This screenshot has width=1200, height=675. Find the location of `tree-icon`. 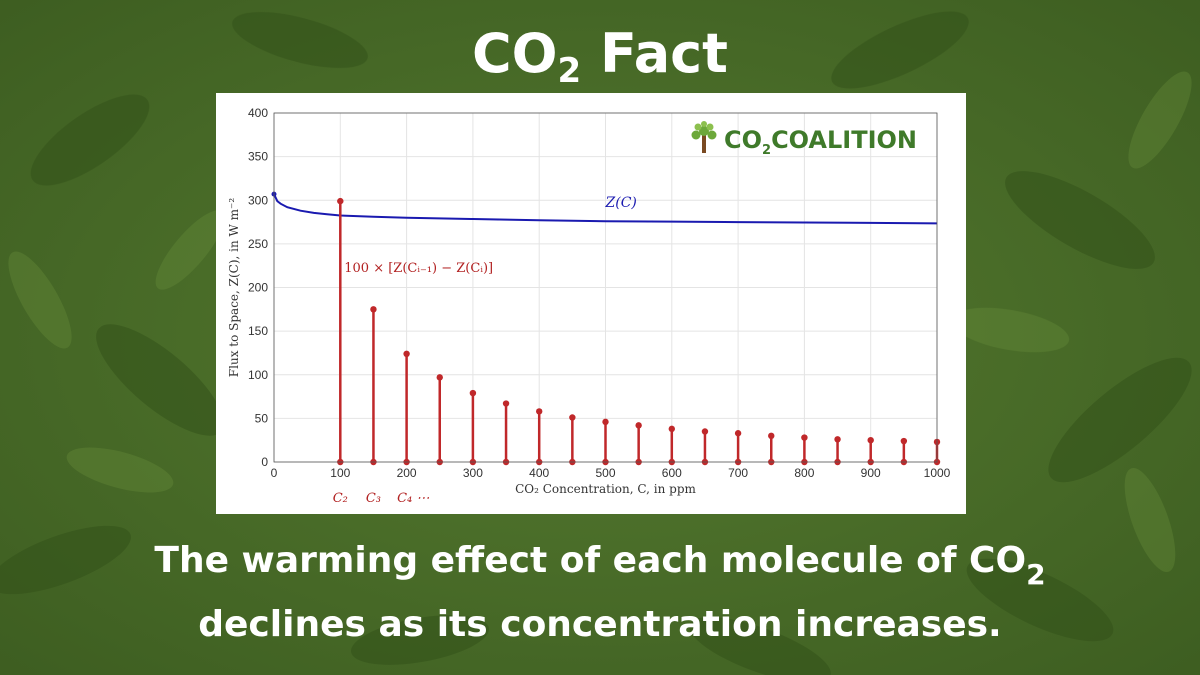

tree-icon is located at coordinates (704, 137).